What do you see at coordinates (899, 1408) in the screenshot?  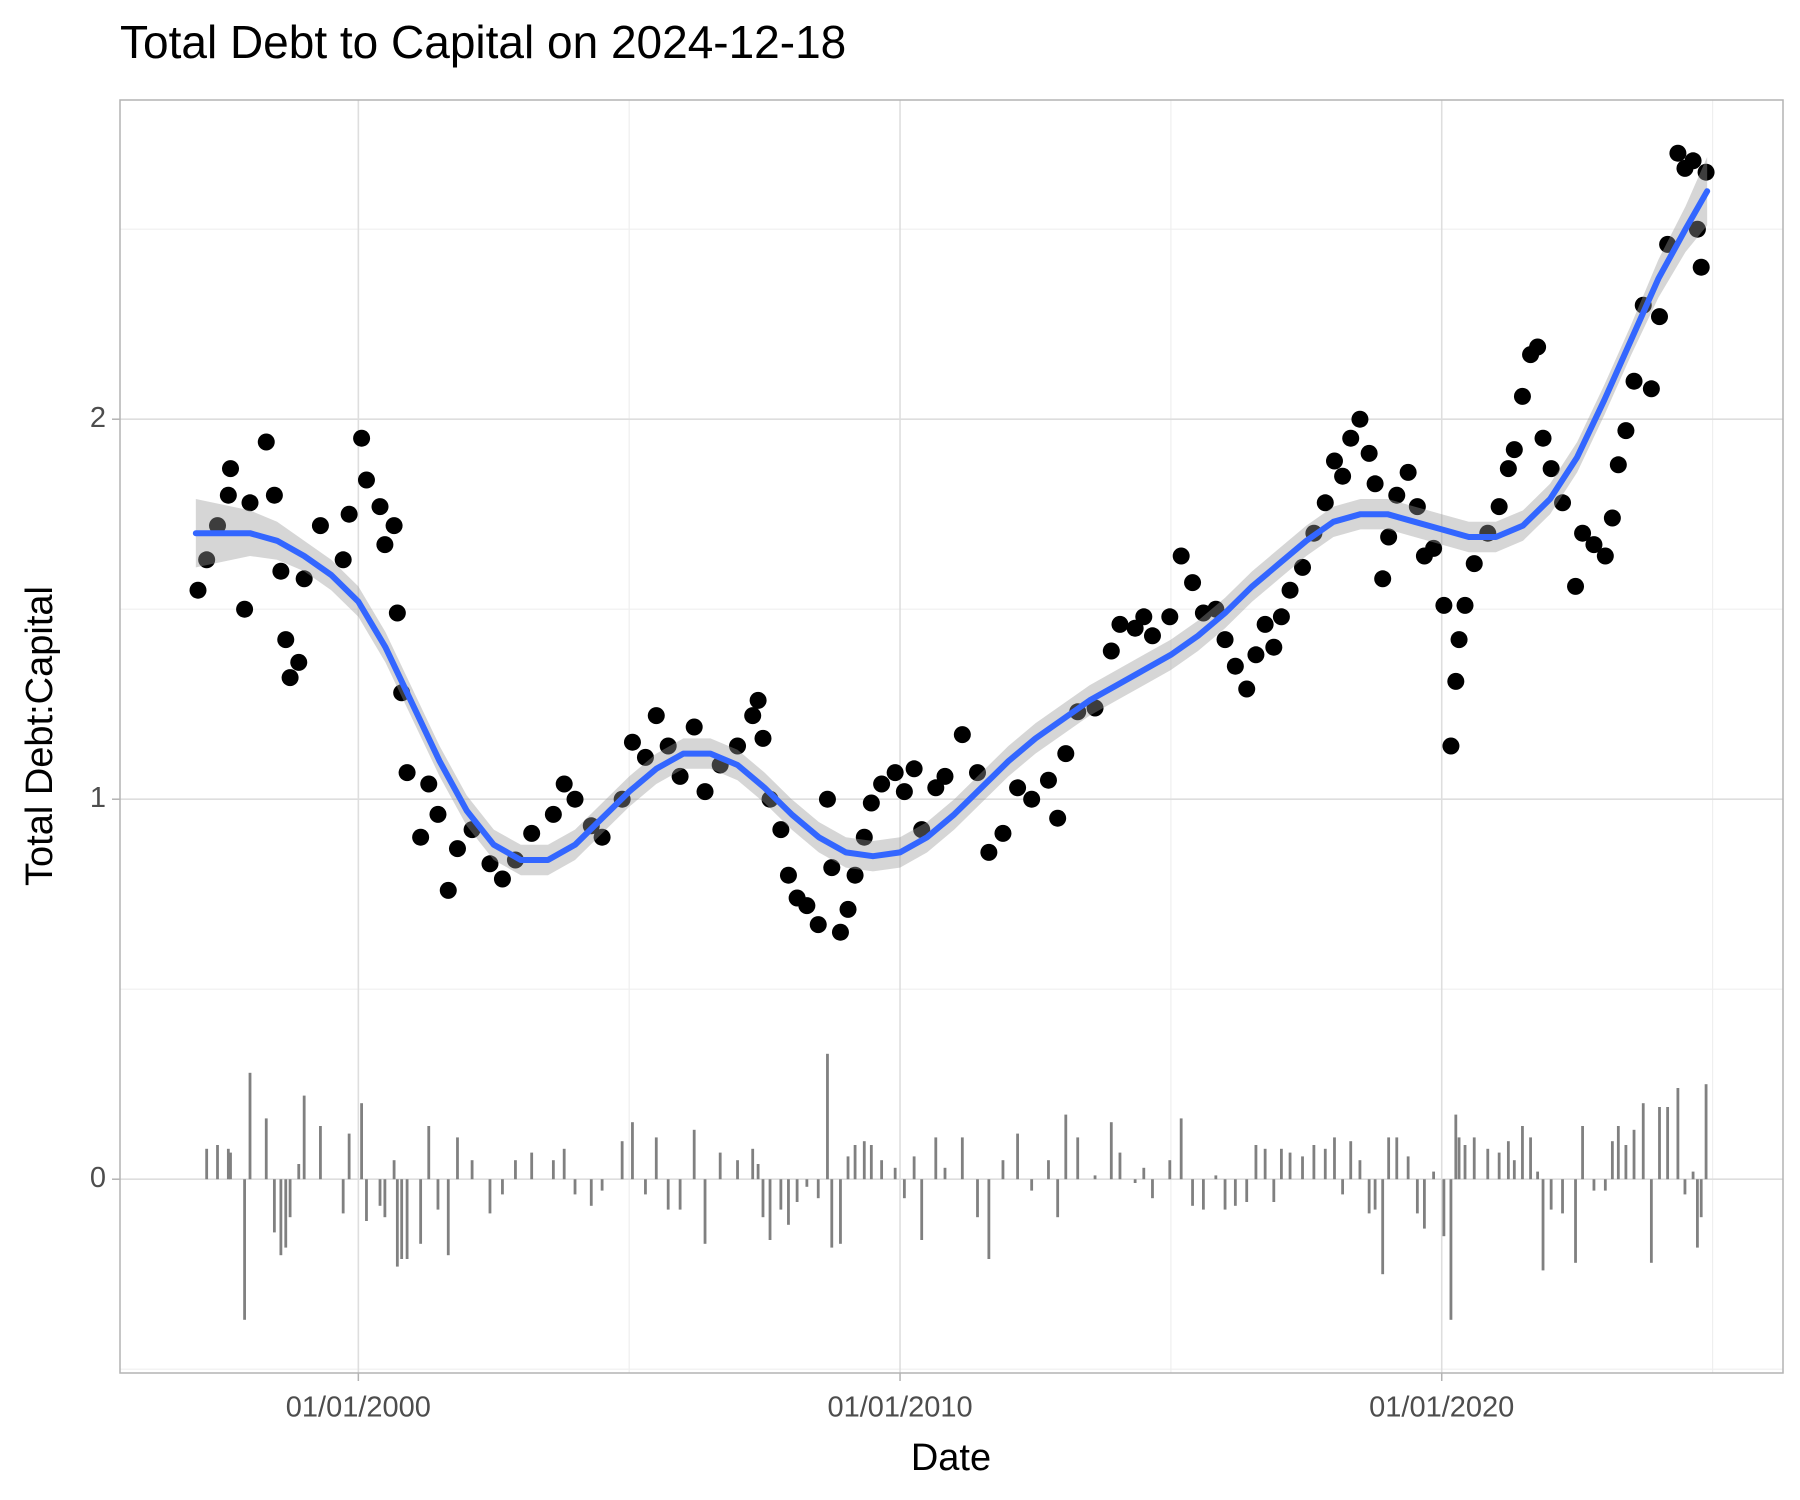 I see `x-tick-label: 01/01/2010` at bounding box center [899, 1408].